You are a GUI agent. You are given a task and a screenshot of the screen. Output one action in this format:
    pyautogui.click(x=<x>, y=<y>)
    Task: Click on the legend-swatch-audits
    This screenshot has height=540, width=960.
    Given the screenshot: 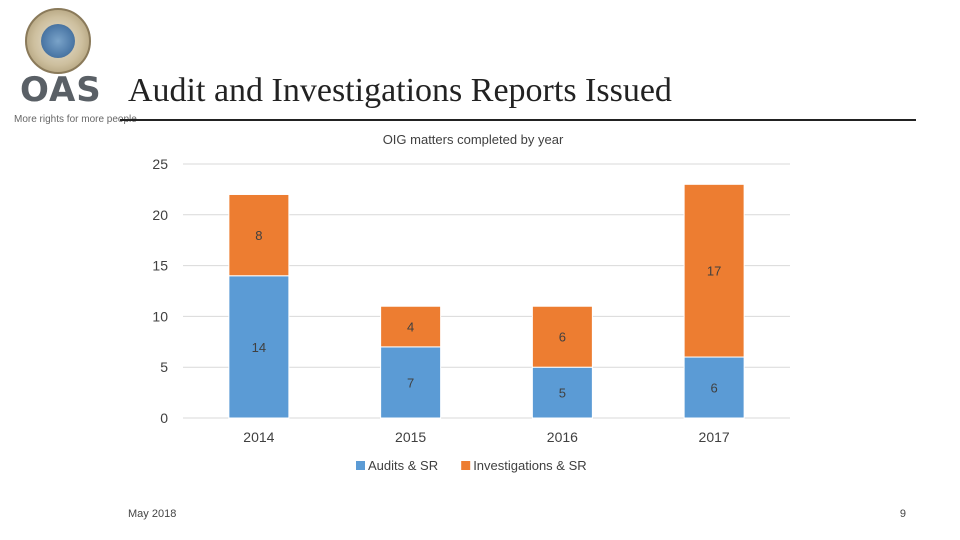 What is the action you would take?
    pyautogui.click(x=360, y=465)
    